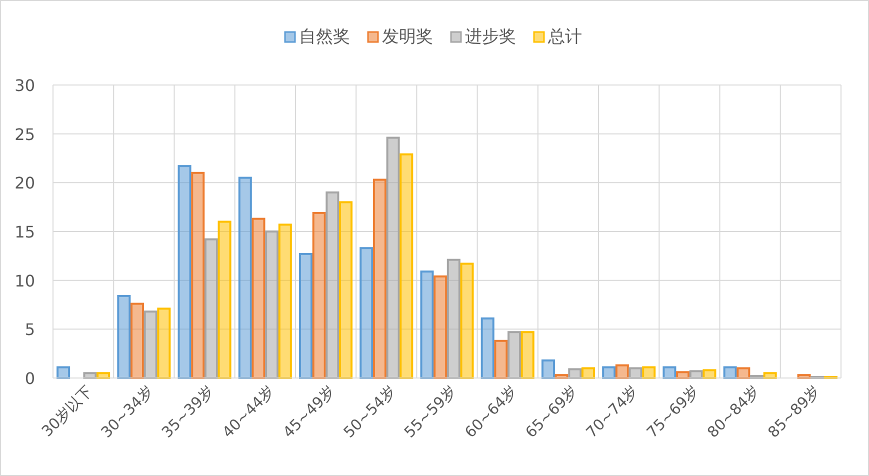  What do you see at coordinates (29, 378) in the screenshot?
I see `y-tick-label: 0` at bounding box center [29, 378].